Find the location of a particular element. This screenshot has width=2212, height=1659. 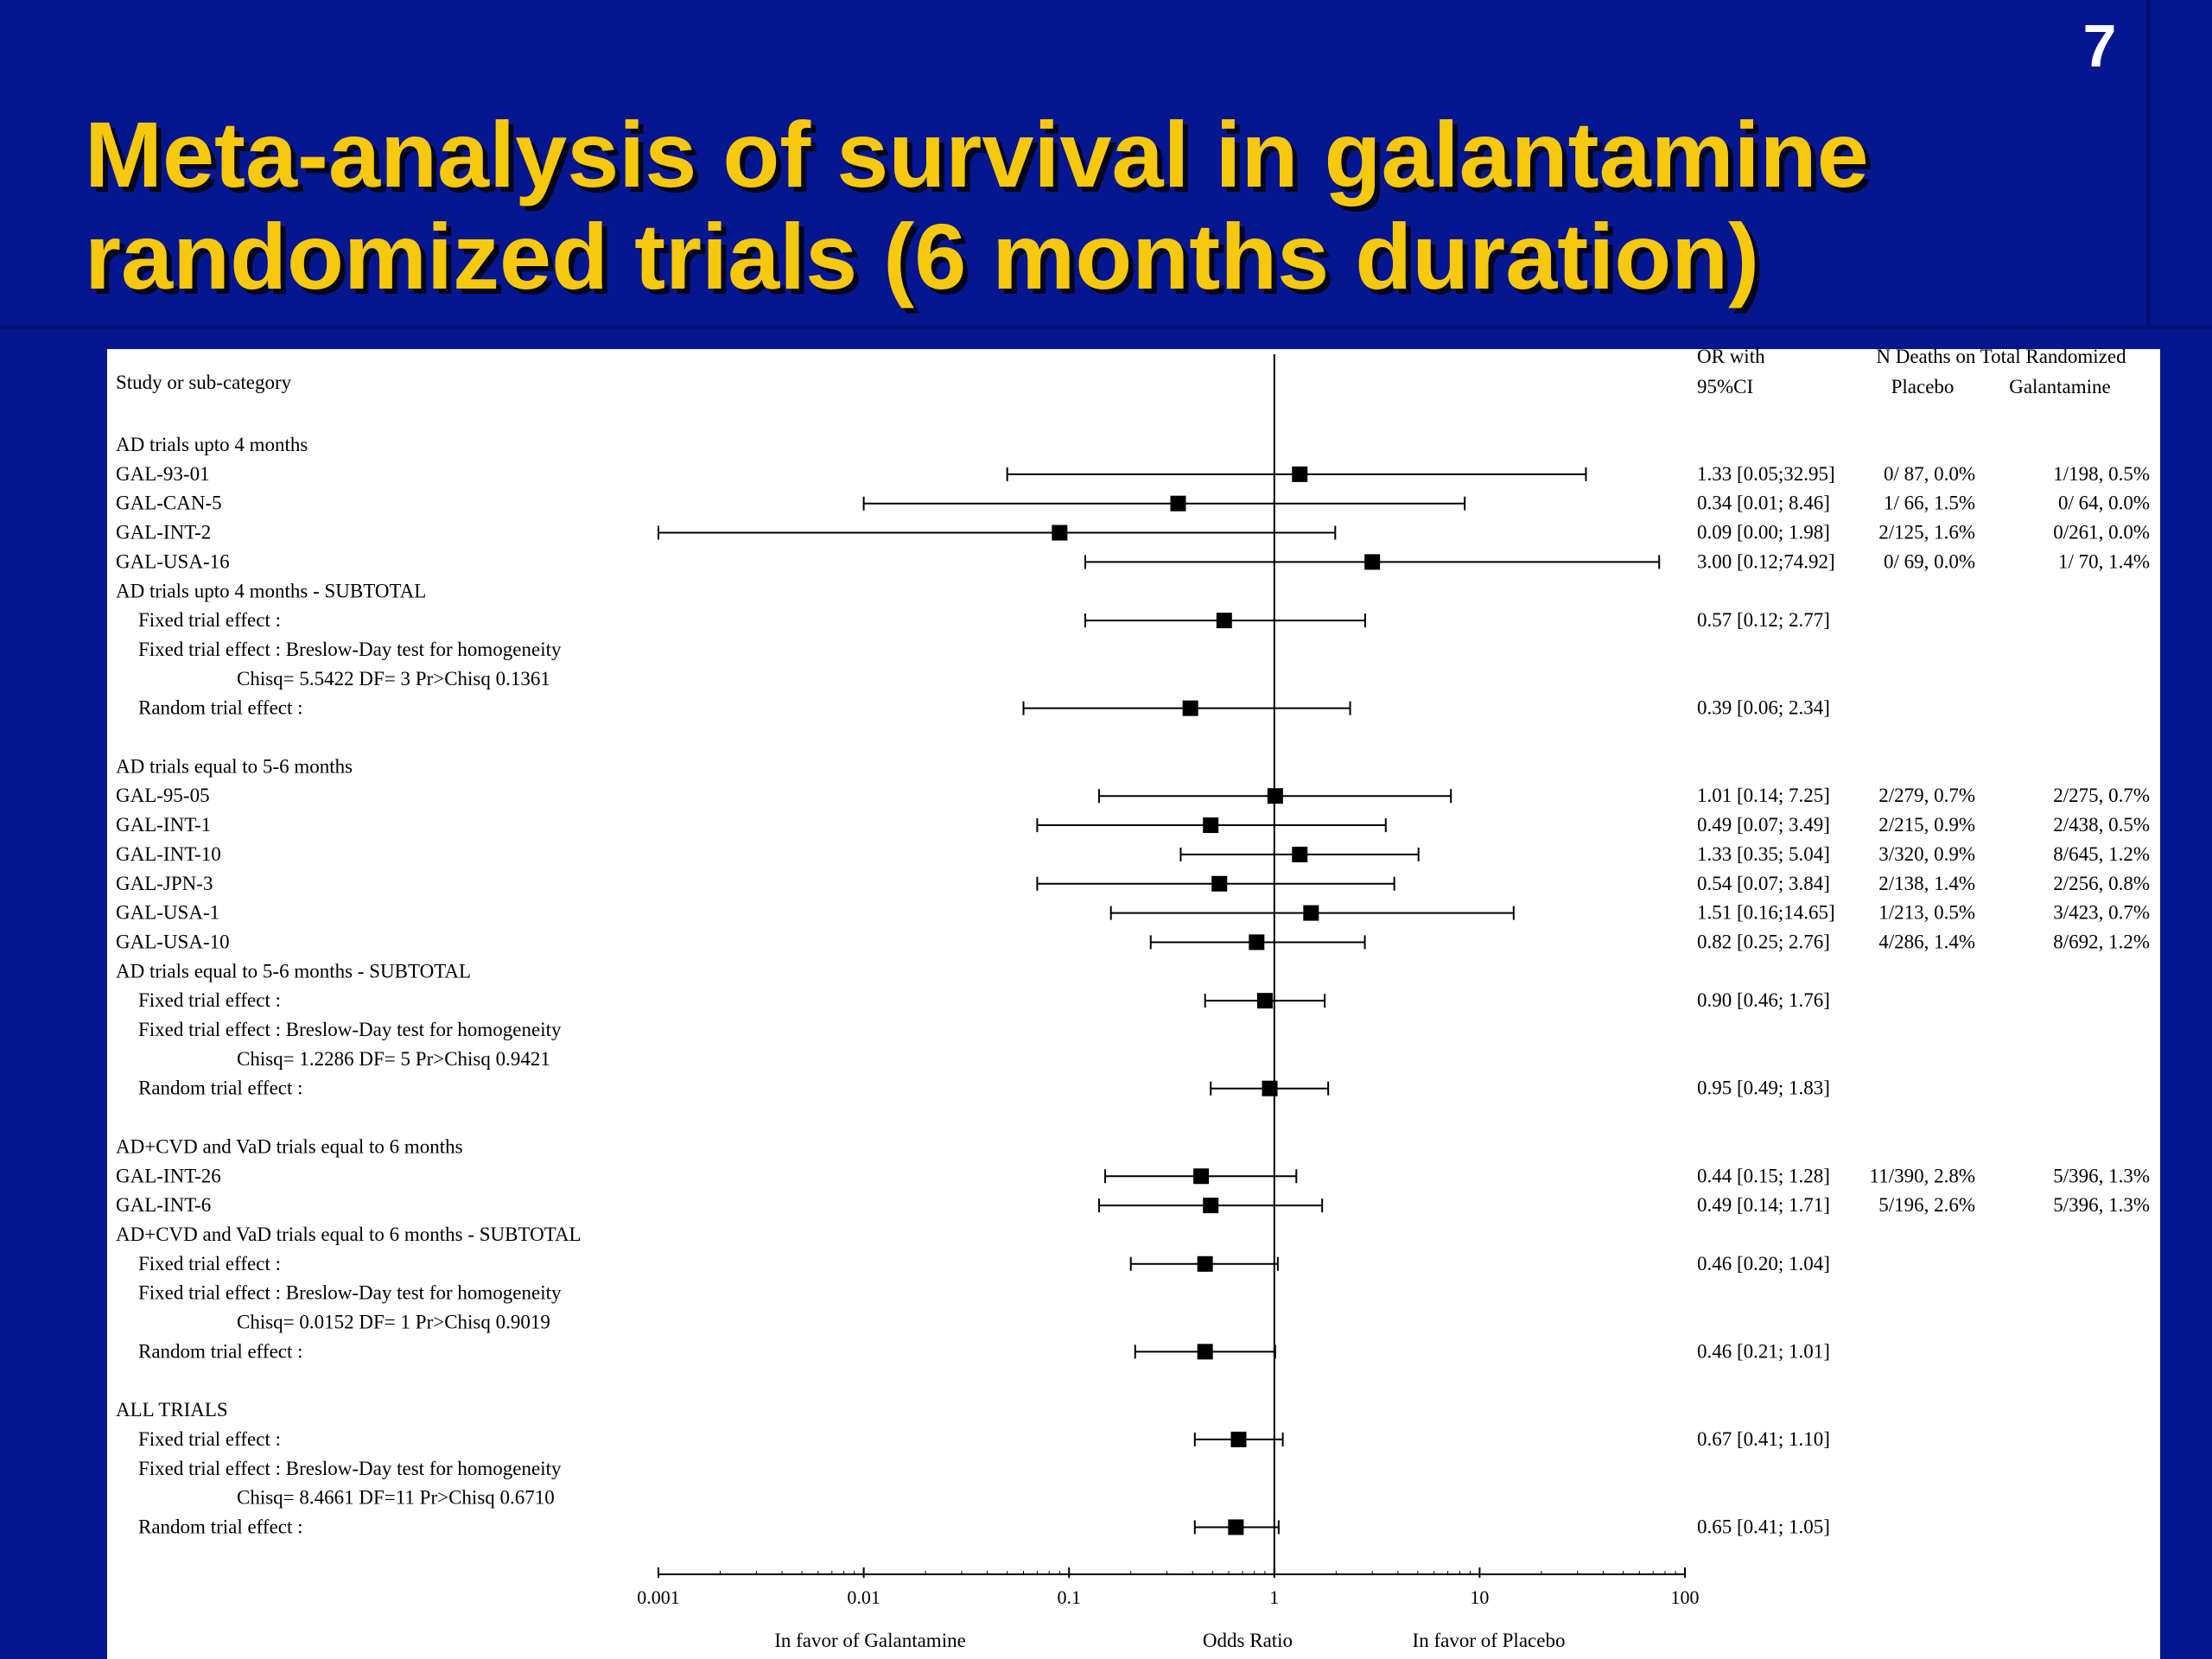

or-ci-value: 0.46 [0.21; 1.01] is located at coordinates (1763, 1351).